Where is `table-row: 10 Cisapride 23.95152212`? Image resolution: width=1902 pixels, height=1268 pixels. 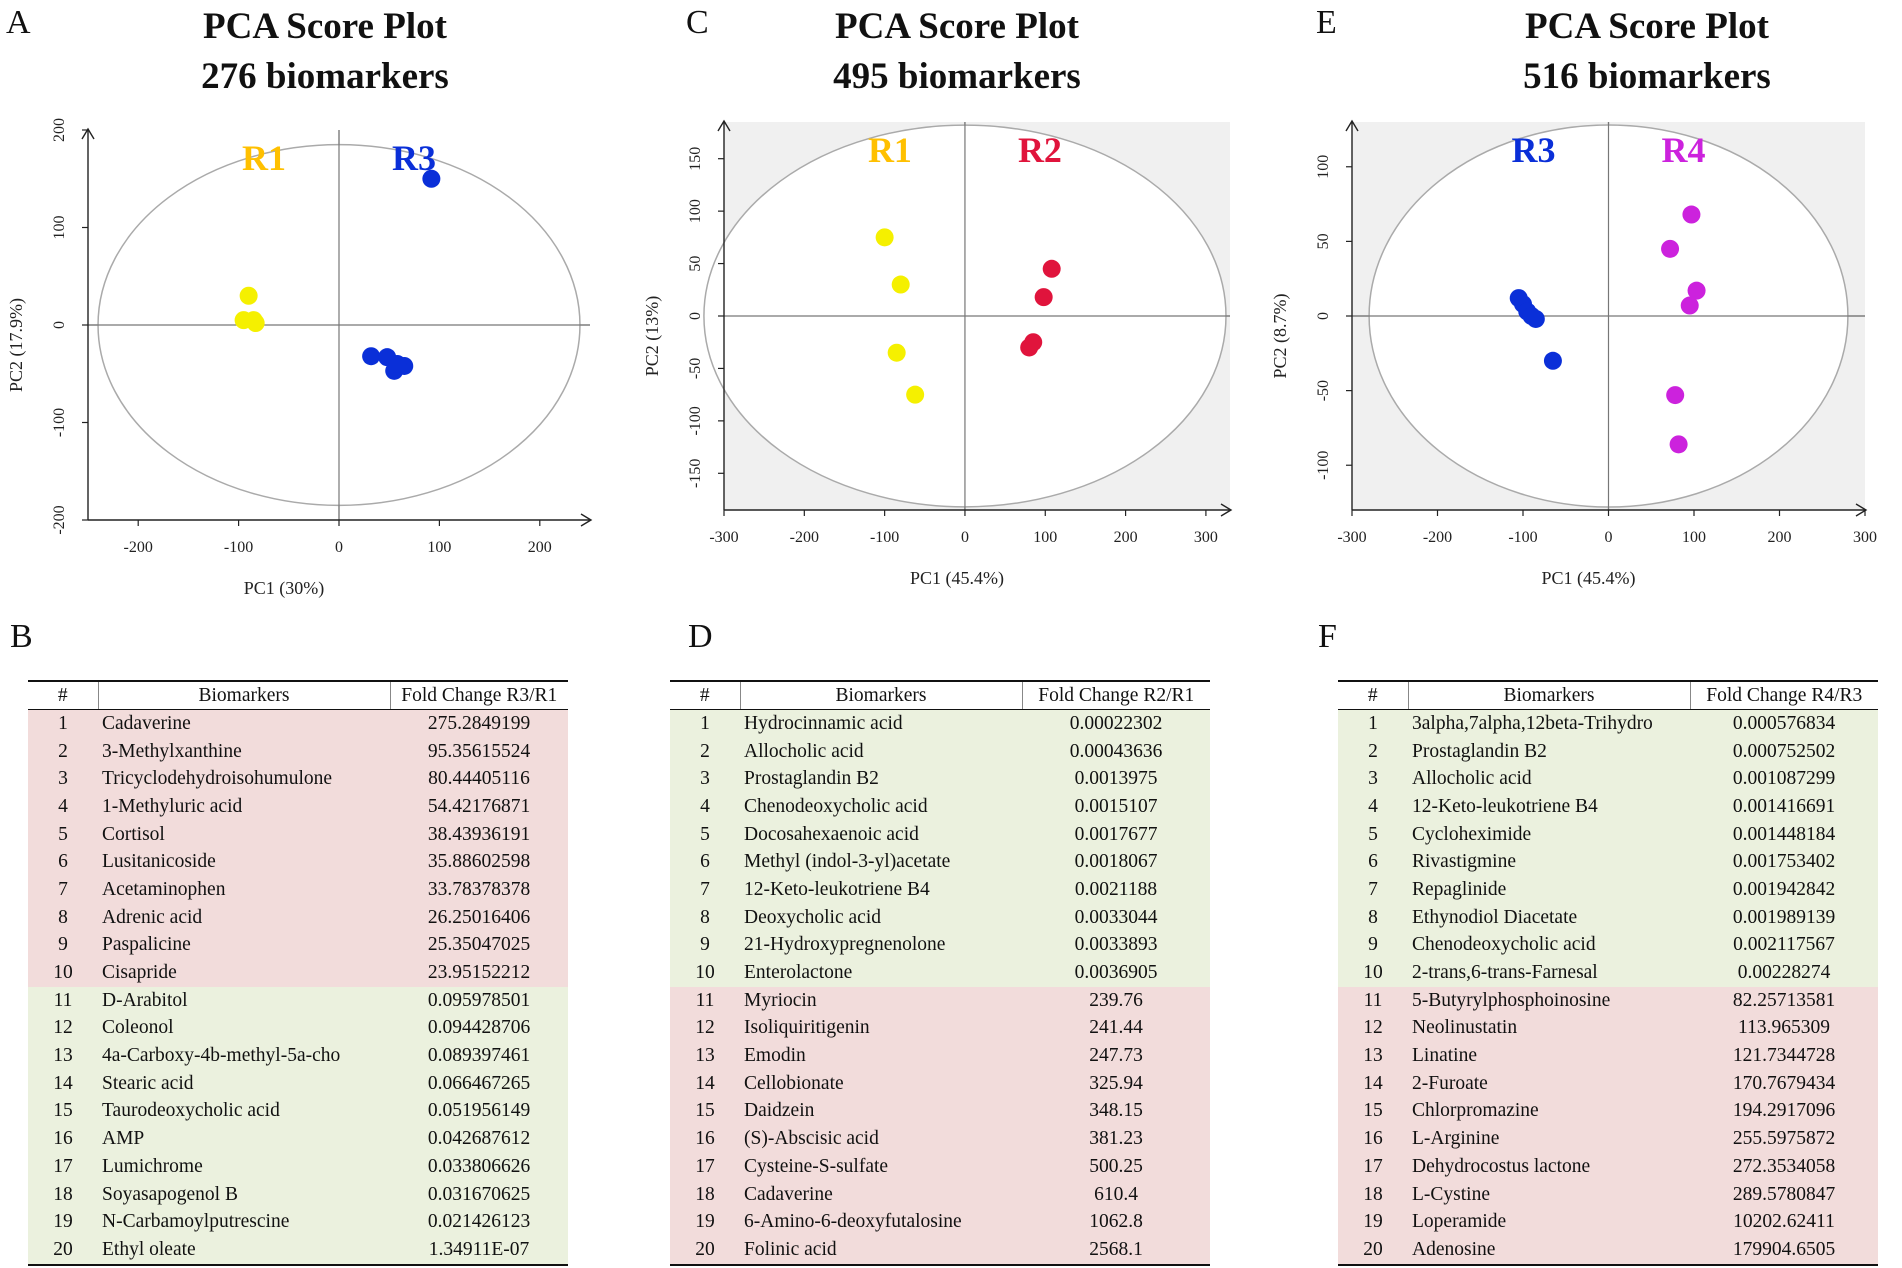
table-row: 10 Cisapride 23.95152212 is located at coordinates (298, 973).